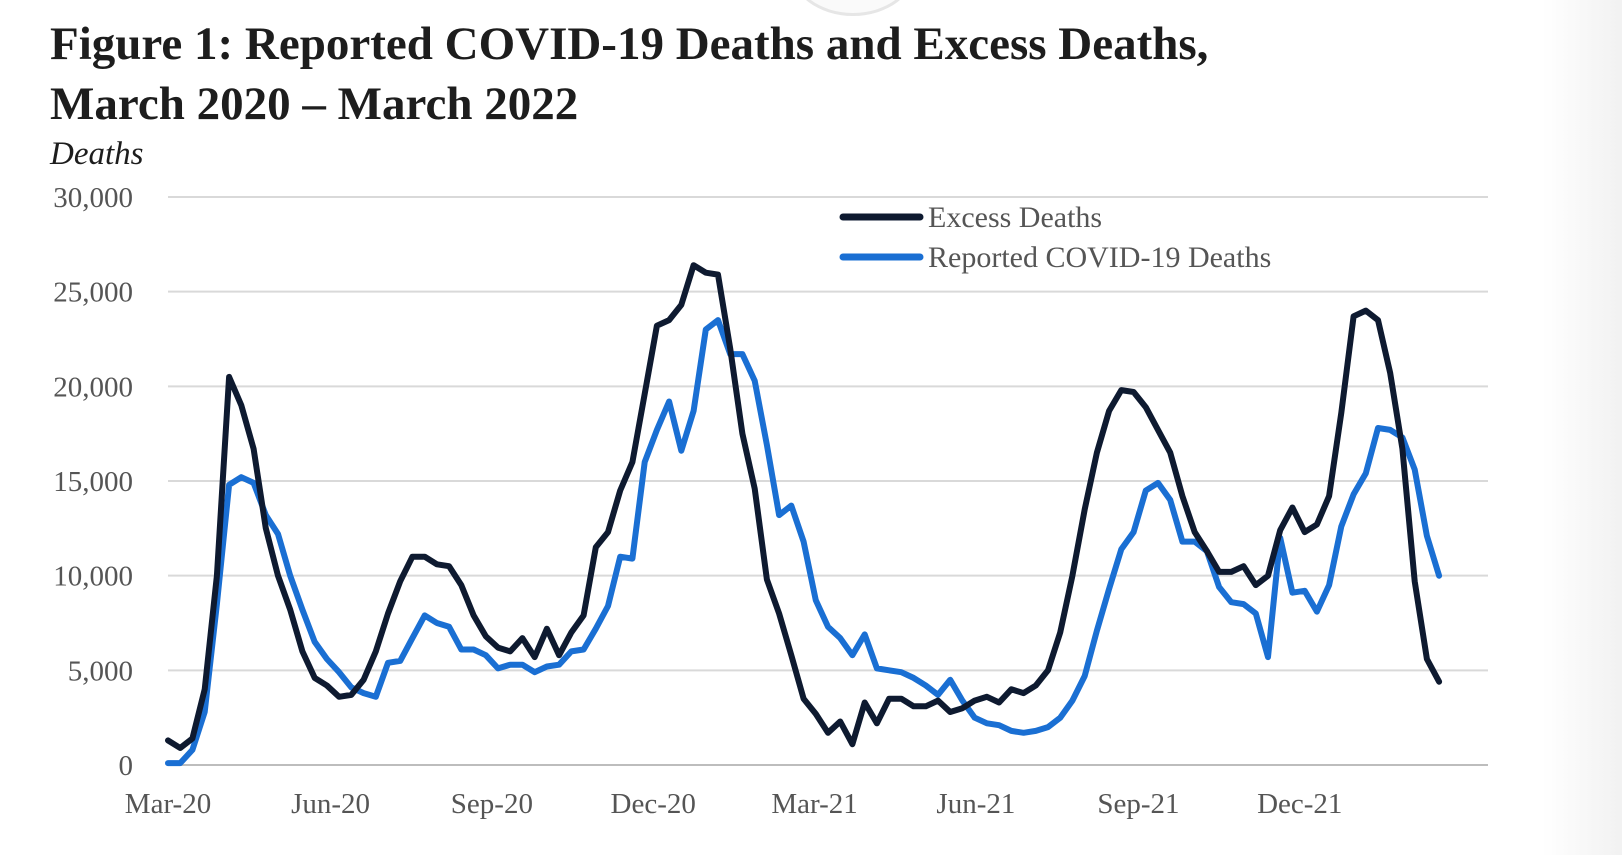 The width and height of the screenshot is (1622, 855). I want to click on x-tick-label: Dec-20, so click(653, 804).